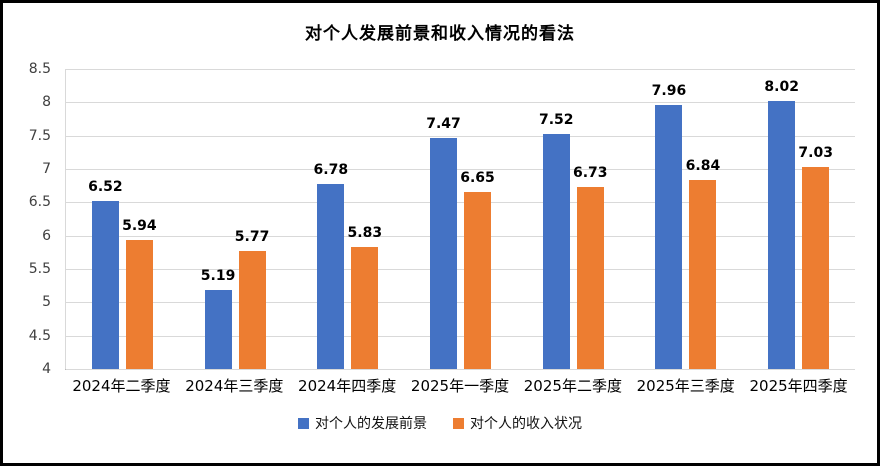  What do you see at coordinates (556, 240) in the screenshot?
I see `bar: 7.52` at bounding box center [556, 240].